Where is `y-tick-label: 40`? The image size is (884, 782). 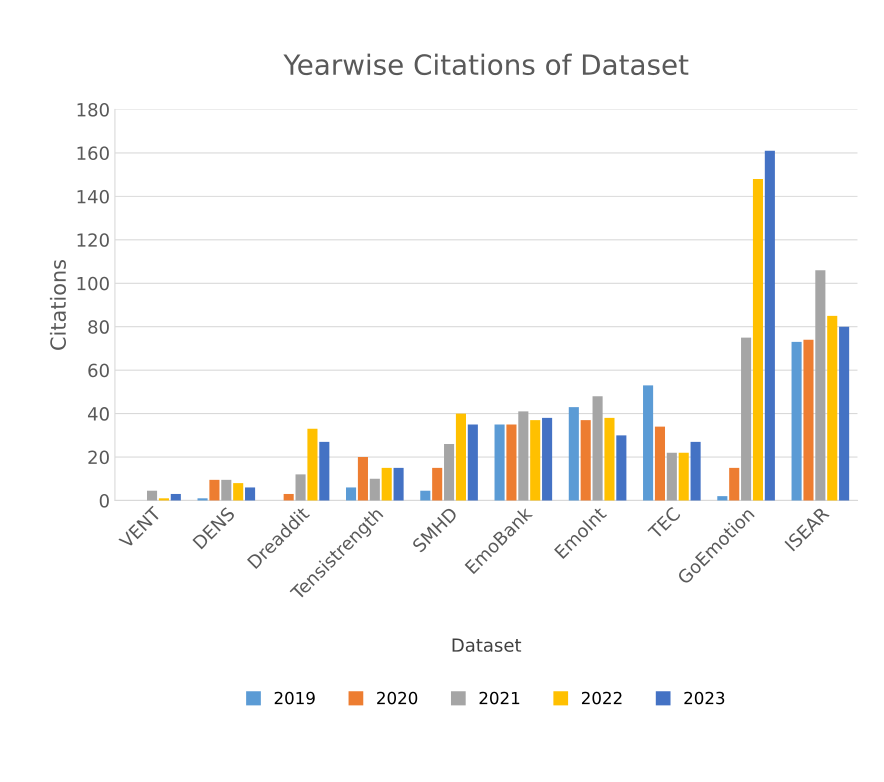 y-tick-label: 40 is located at coordinates (98, 414).